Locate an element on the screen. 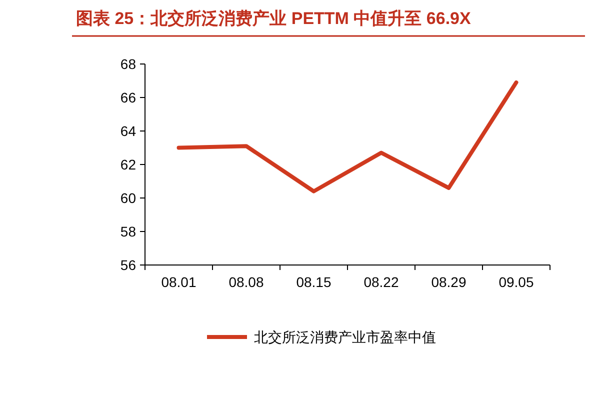 Image resolution: width=614 pixels, height=409 pixels. x-tick-label: 08.08 is located at coordinates (246, 282).